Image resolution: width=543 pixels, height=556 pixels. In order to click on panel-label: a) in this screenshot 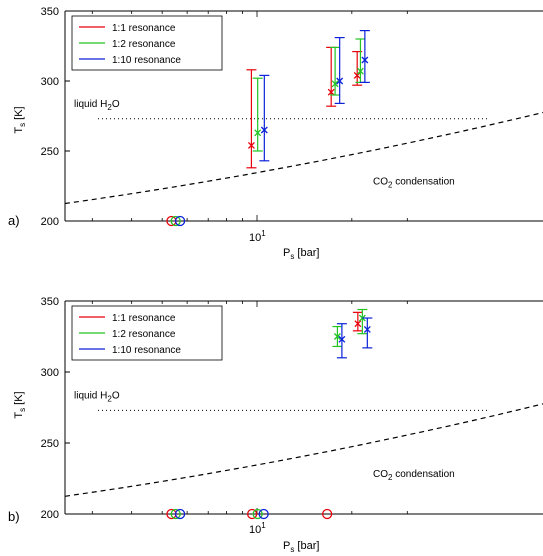, I will do `click(14, 220)`.